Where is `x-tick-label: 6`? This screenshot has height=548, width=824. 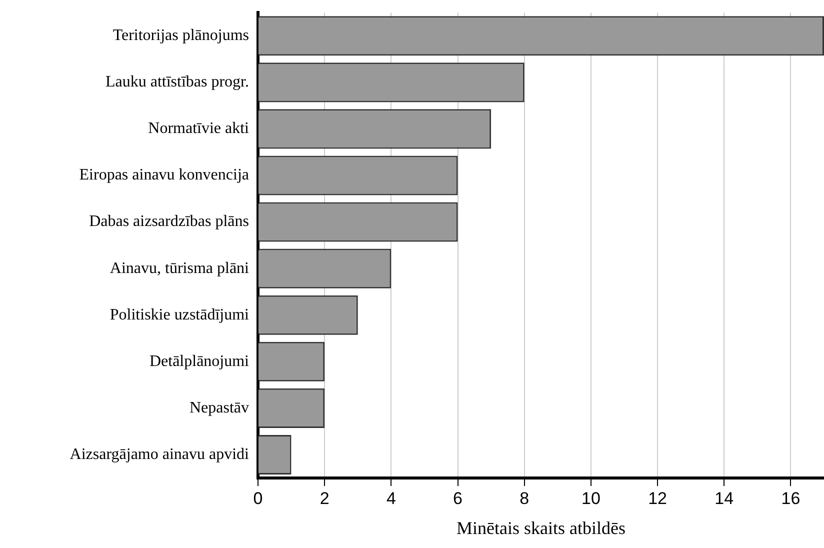
x-tick-label: 6 is located at coordinates (457, 498).